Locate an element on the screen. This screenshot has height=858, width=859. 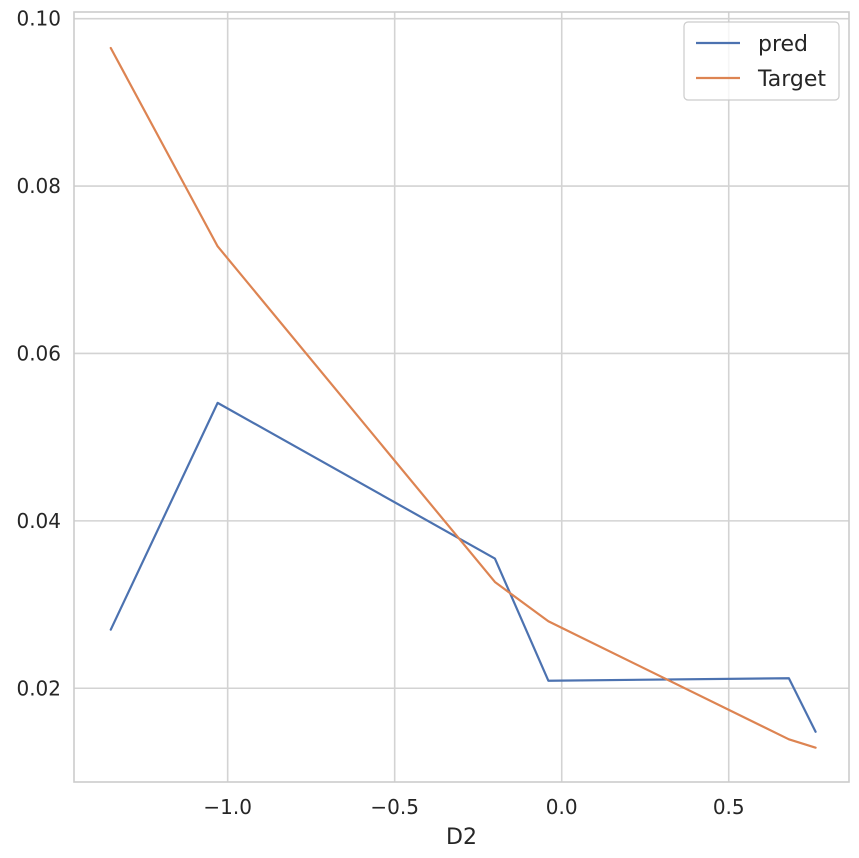
x-tick-label: 0.5 is located at coordinates (729, 807).